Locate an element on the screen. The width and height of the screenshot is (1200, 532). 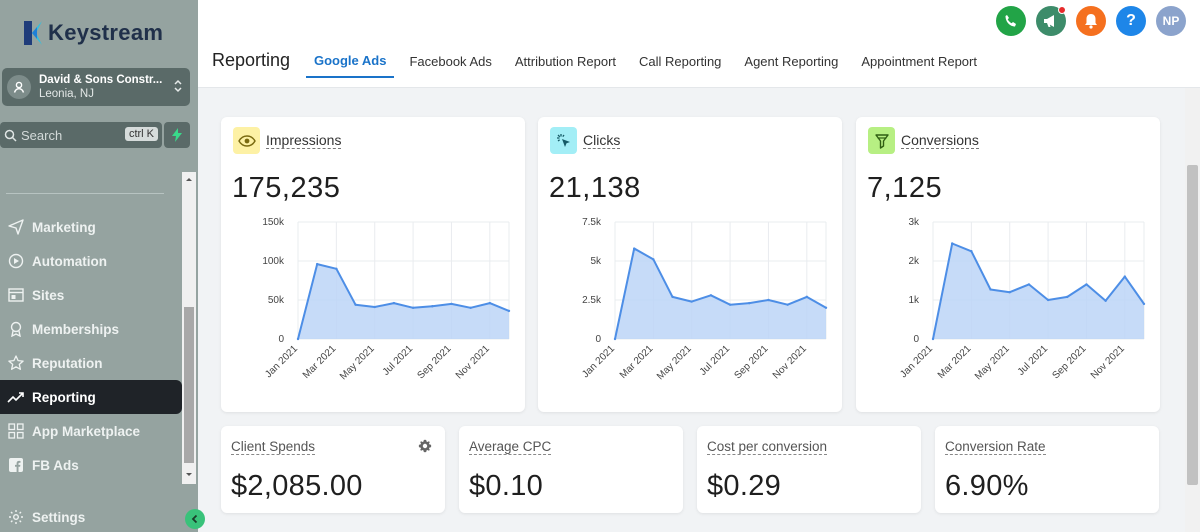
sidebar-scroll-thumb is located at coordinates (189, 385).